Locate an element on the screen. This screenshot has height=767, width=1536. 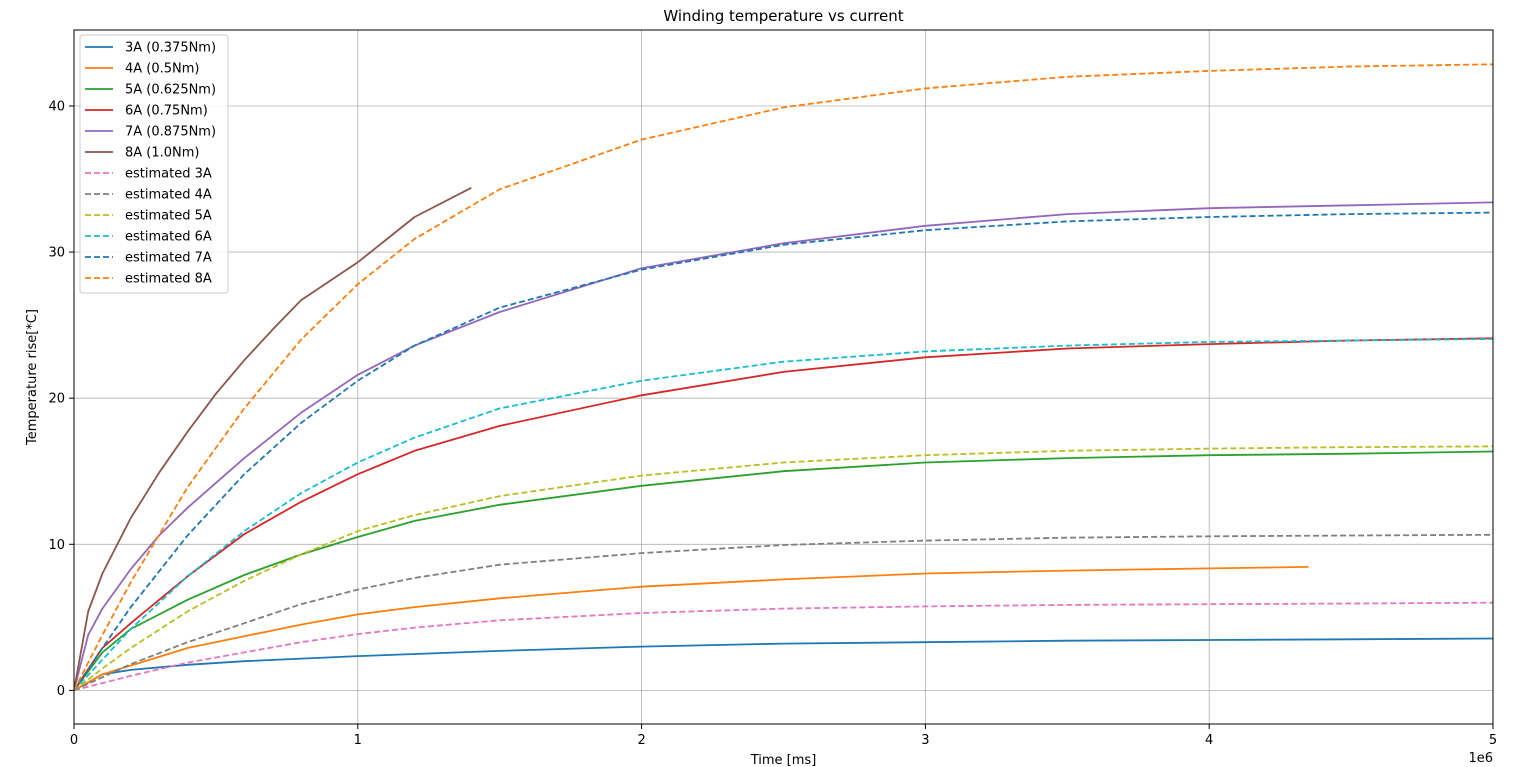
legend-label-estimated-4a: estimated 4A is located at coordinates (168, 195).